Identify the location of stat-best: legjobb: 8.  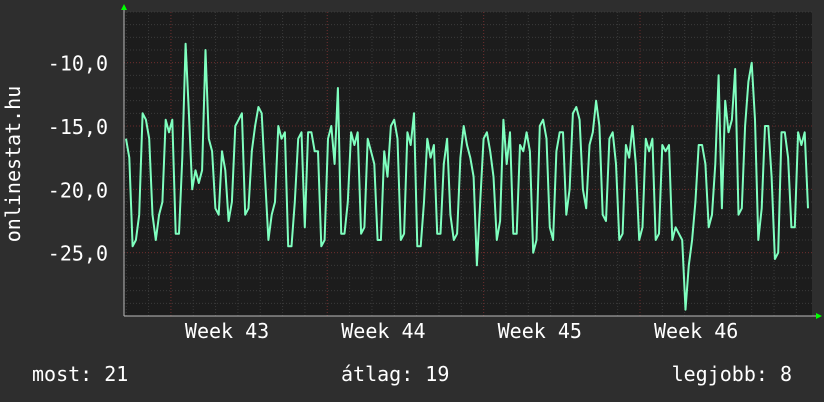
(731, 374).